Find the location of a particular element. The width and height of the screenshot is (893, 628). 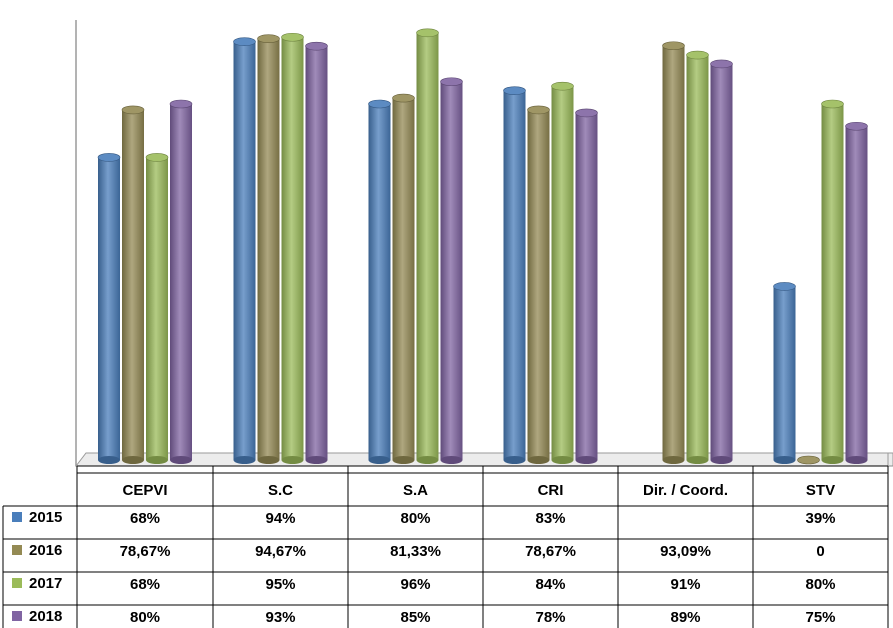

value-2016-3: 81,33% is located at coordinates (415, 551).